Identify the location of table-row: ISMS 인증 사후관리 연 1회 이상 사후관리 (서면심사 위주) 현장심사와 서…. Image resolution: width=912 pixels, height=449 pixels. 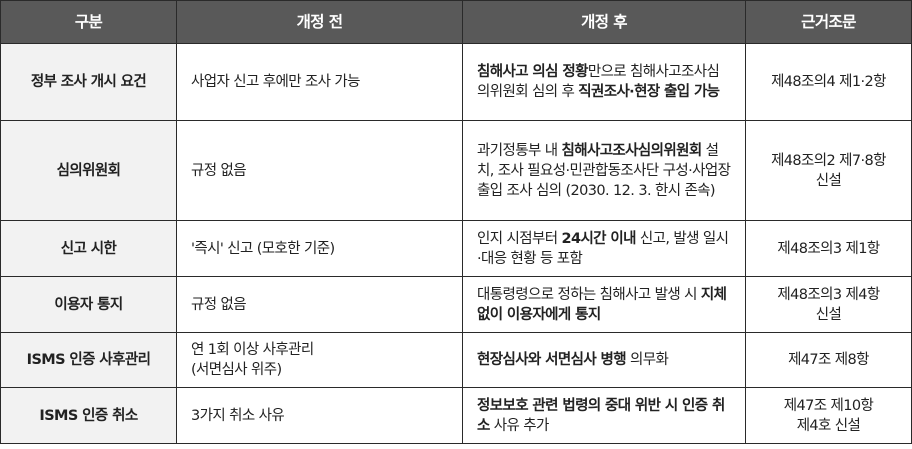
(456, 360).